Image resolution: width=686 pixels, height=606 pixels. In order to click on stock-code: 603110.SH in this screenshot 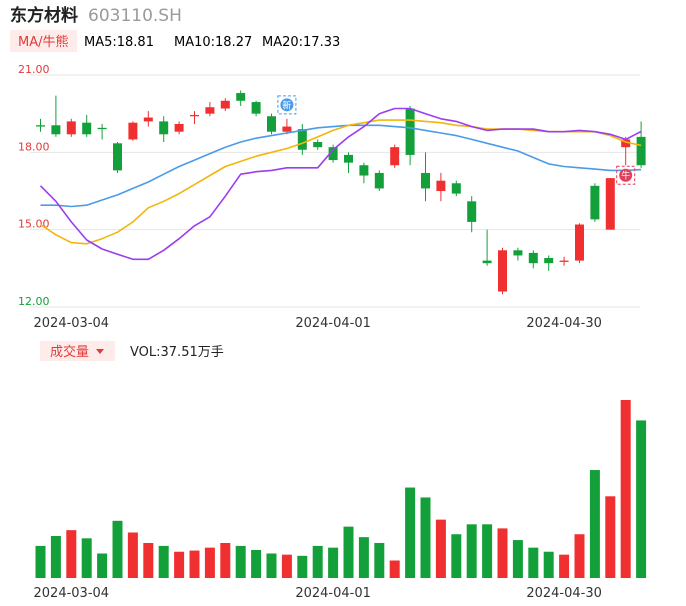, I will do `click(135, 16)`.